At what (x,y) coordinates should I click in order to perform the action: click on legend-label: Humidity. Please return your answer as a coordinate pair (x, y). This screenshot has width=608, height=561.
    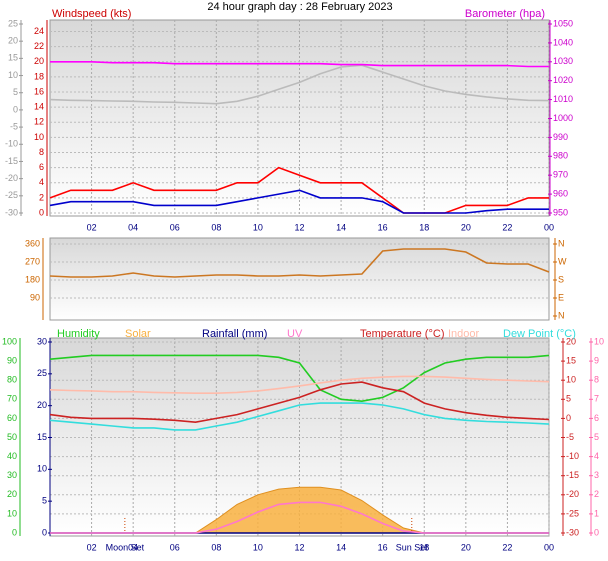
    Looking at the image, I should click on (78, 334).